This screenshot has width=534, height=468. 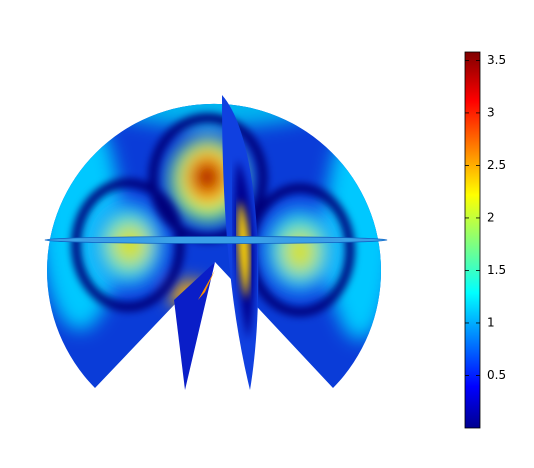 I want to click on colorbar-gradient, so click(x=472, y=240).